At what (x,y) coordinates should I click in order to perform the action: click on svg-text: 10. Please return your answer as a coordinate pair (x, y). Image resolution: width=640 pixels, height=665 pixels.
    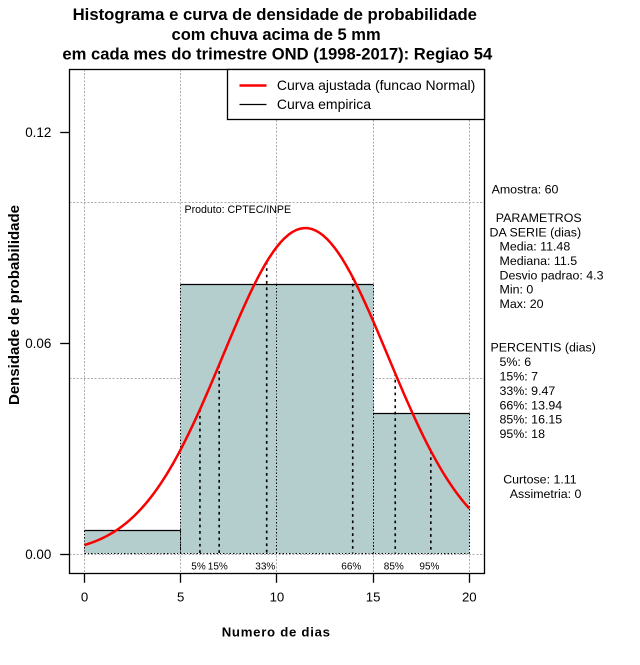
    Looking at the image, I should click on (277, 597).